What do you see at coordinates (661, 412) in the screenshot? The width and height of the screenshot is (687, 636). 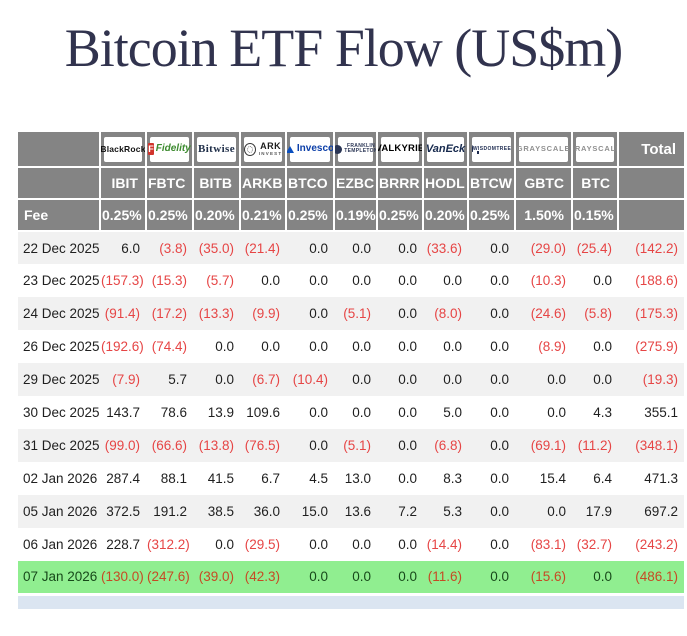 I see `total-value-cell: 355.1` at bounding box center [661, 412].